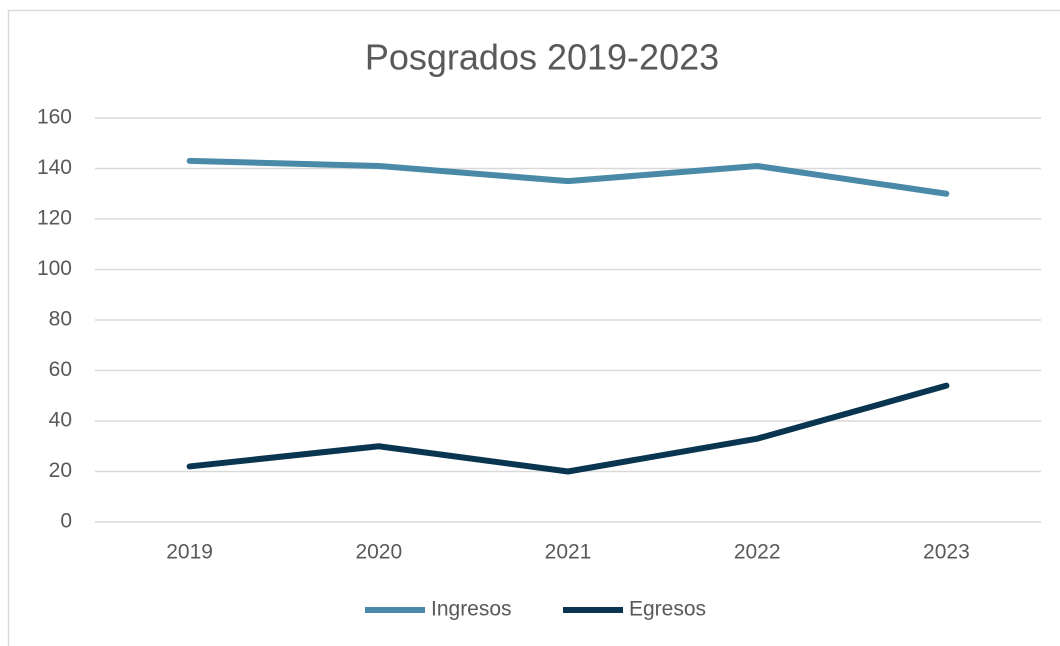 This screenshot has height=646, width=1060. I want to click on legend-label: Egresos, so click(667, 609).